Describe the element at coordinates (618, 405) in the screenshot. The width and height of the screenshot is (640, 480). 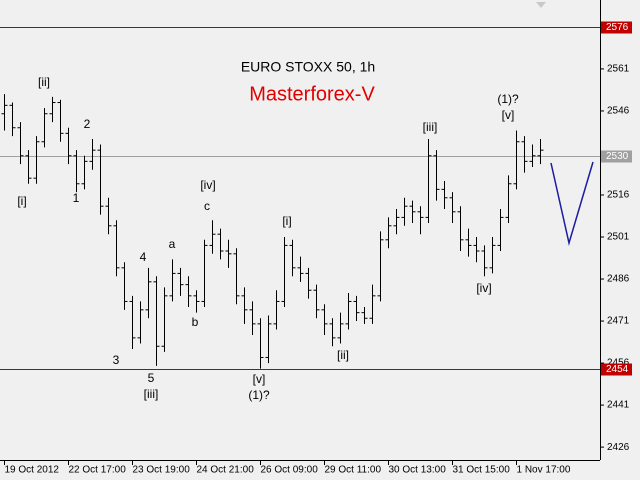
I see `y-tick-label: 2441` at that location.